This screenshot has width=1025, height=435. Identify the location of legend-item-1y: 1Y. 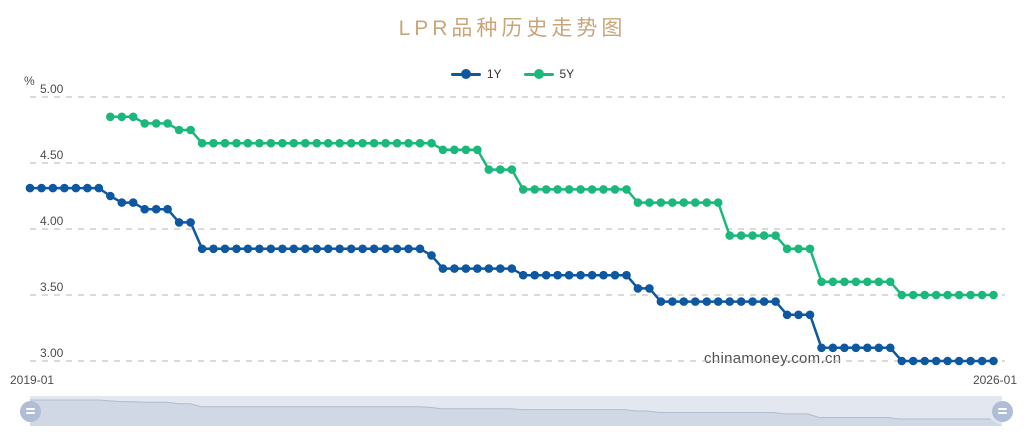
(476, 74).